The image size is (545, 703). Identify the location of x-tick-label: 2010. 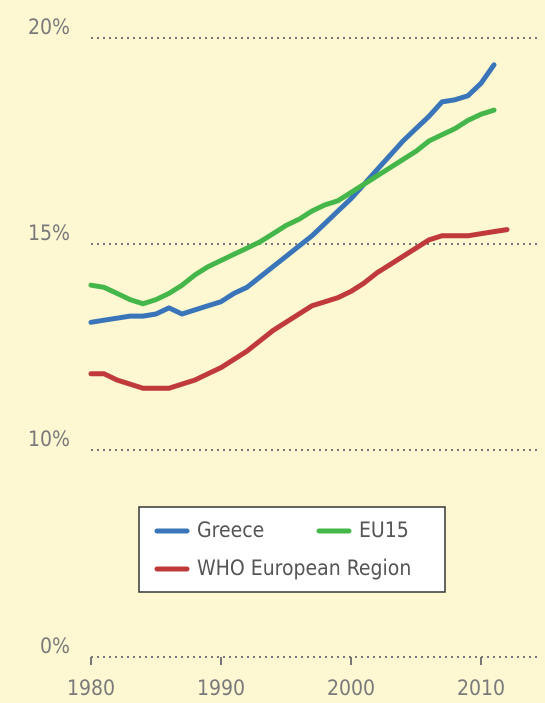
(481, 688).